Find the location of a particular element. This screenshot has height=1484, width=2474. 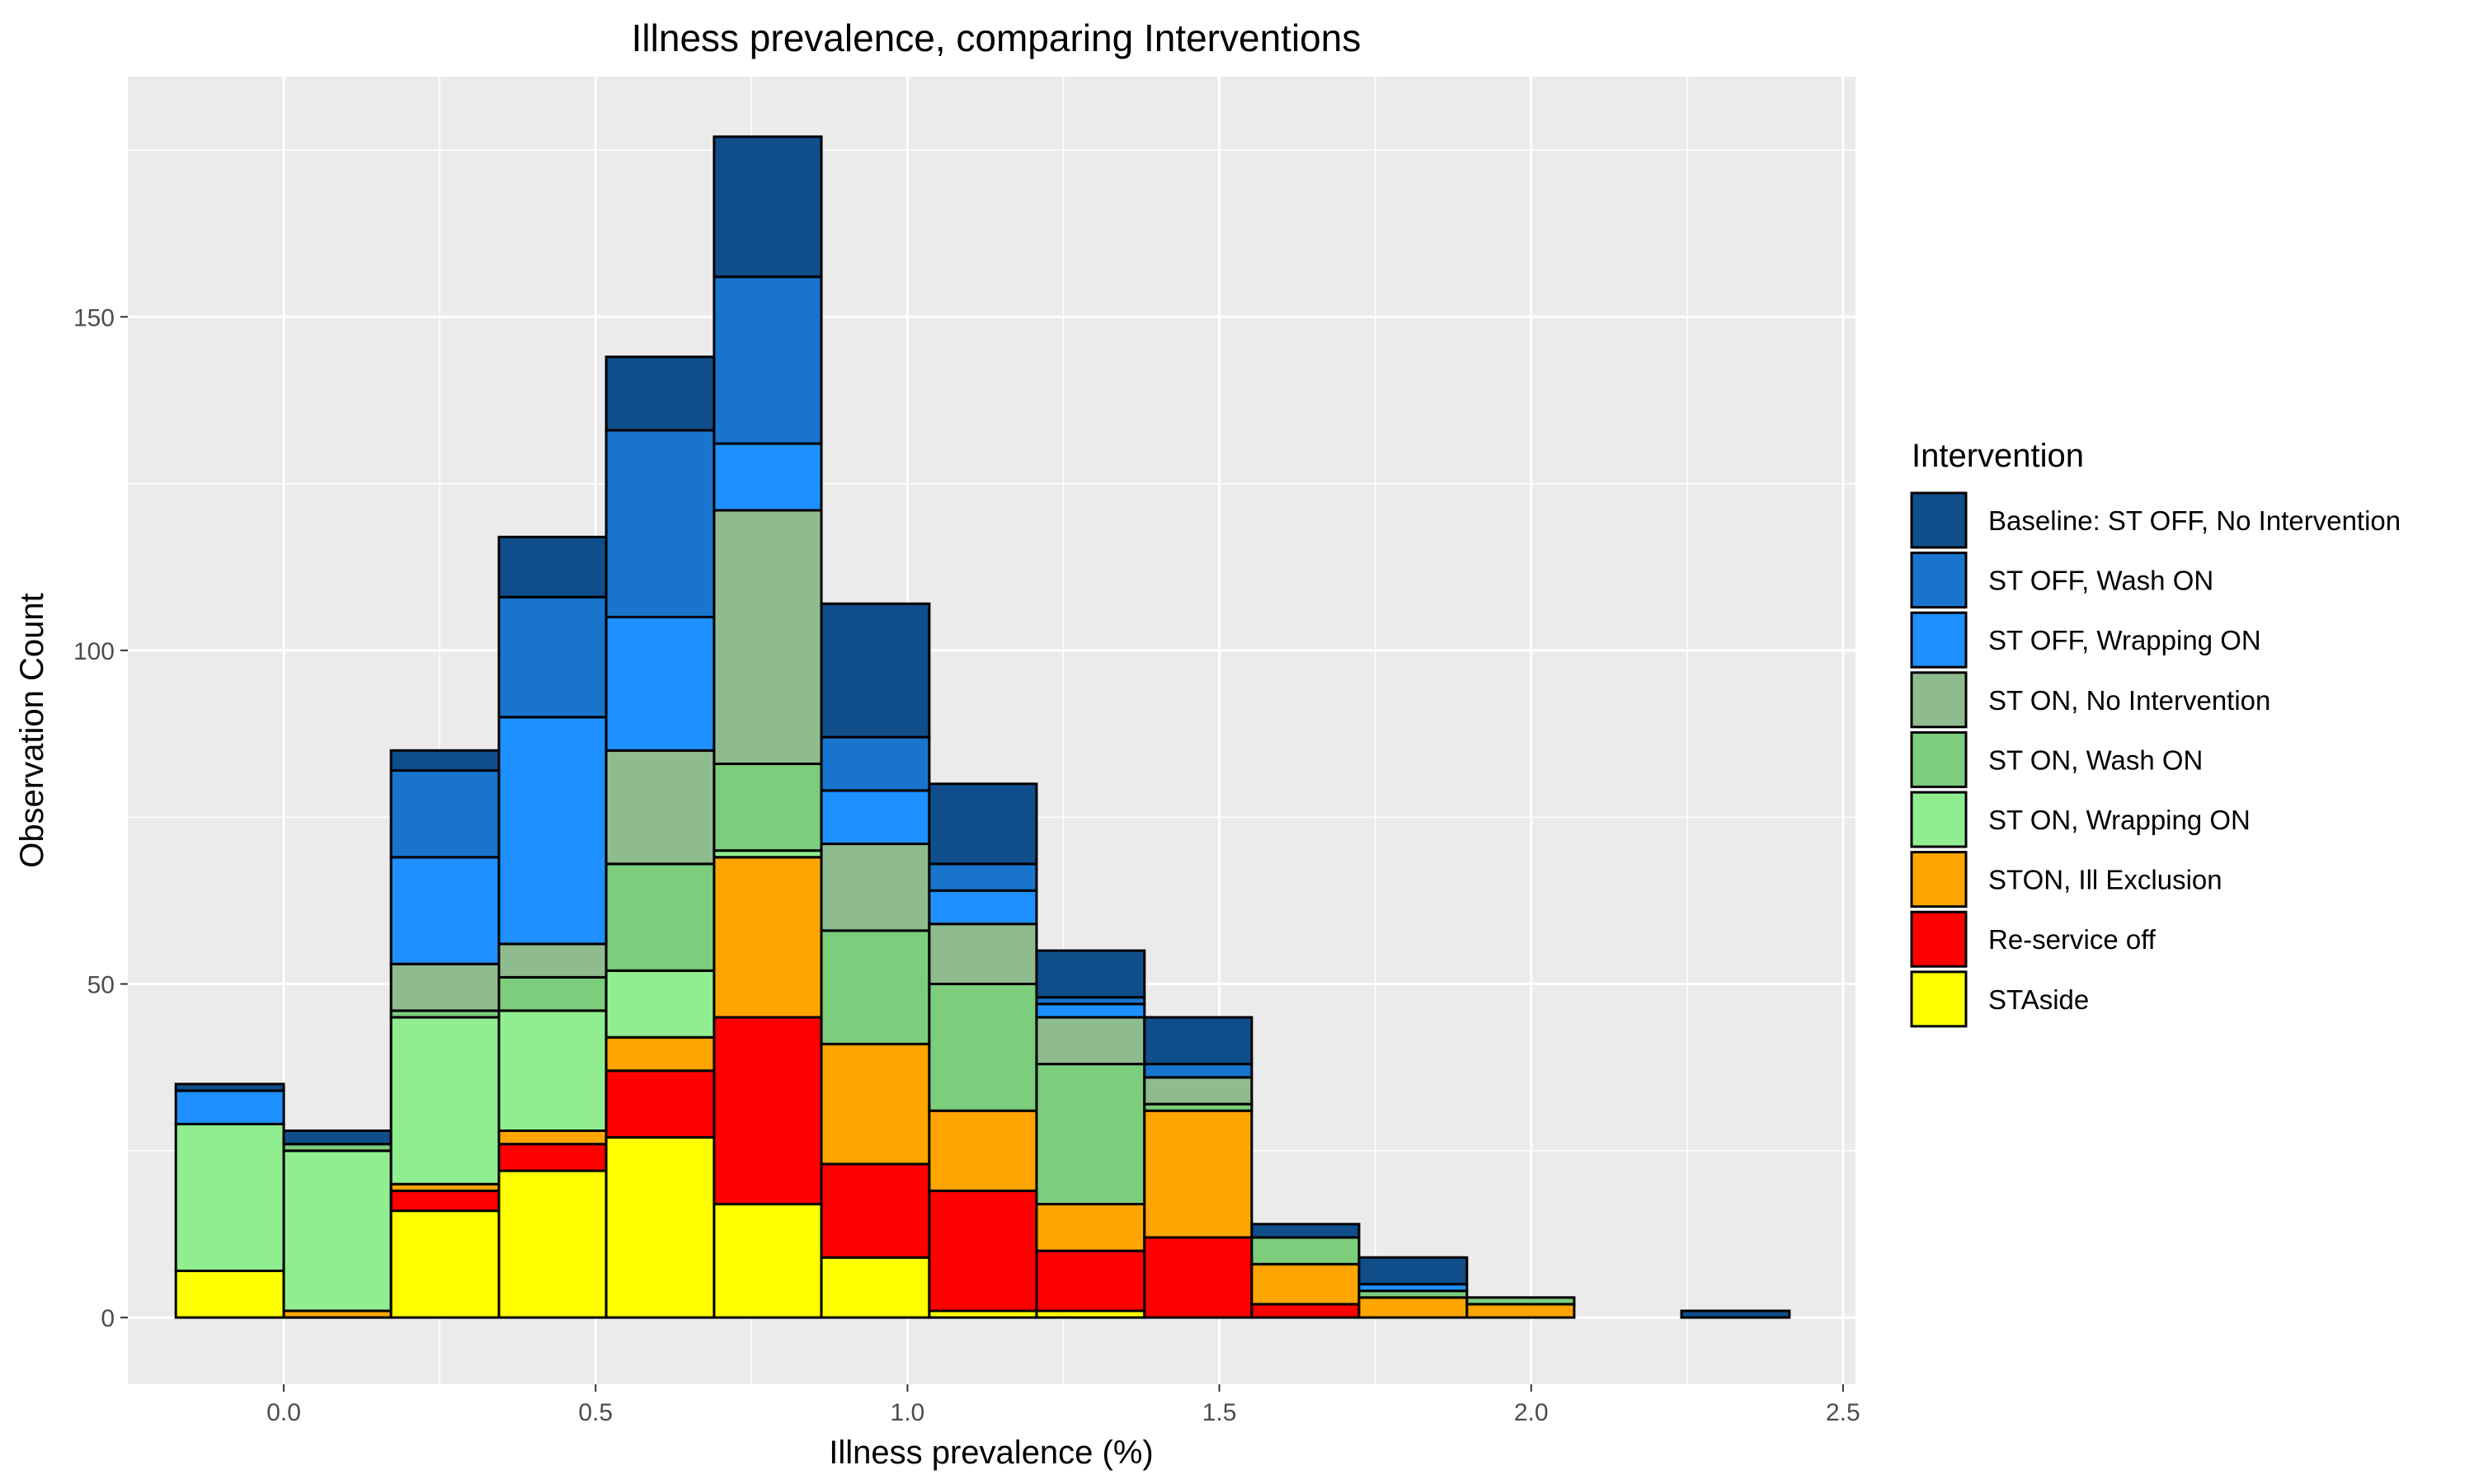

x-tick-label: 2.5 is located at coordinates (1843, 1412).